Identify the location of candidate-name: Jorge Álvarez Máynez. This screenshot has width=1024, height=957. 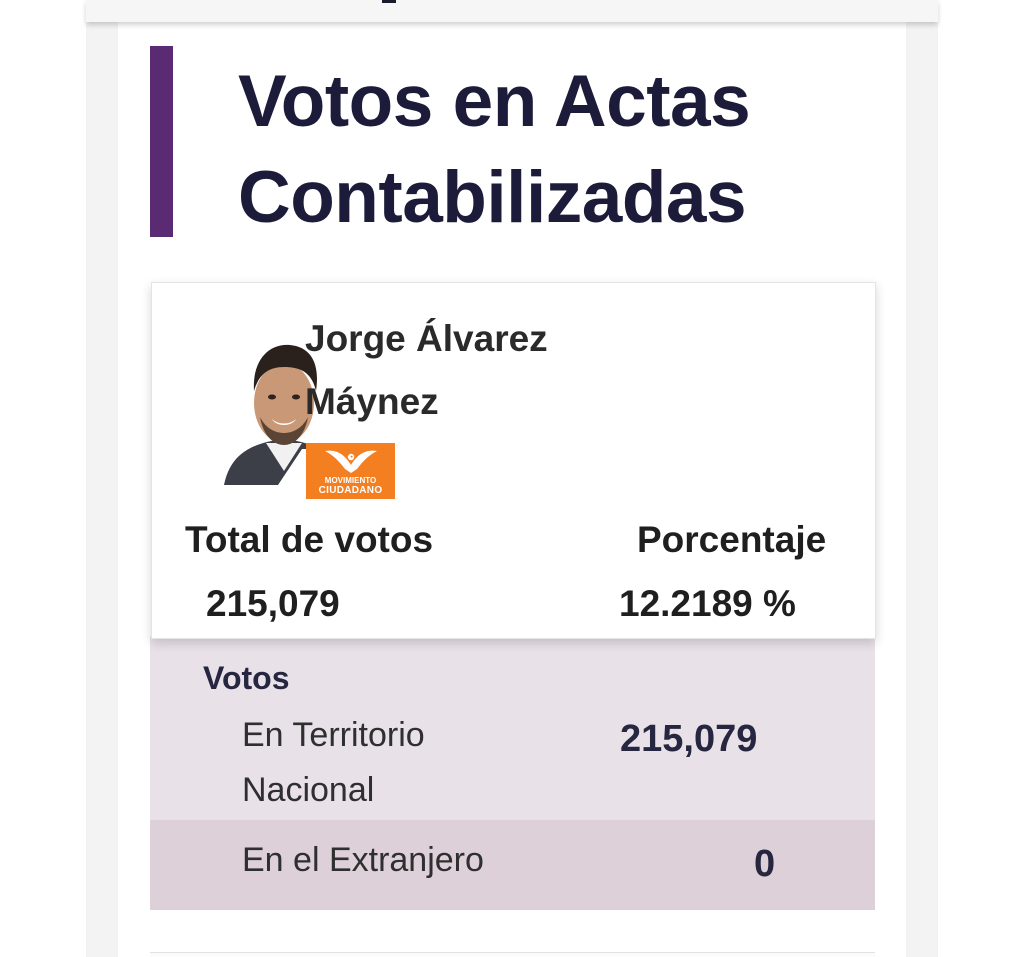
(426, 370).